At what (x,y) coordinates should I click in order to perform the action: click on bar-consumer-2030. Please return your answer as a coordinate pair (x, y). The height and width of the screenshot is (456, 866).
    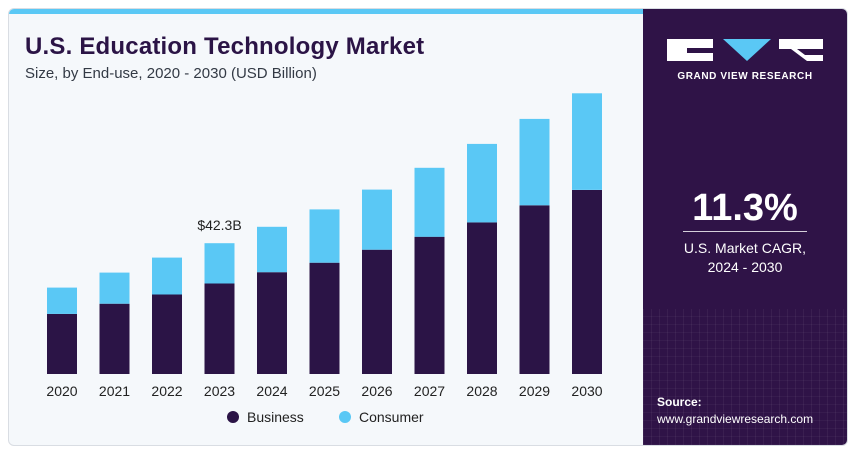
    Looking at the image, I should click on (587, 141).